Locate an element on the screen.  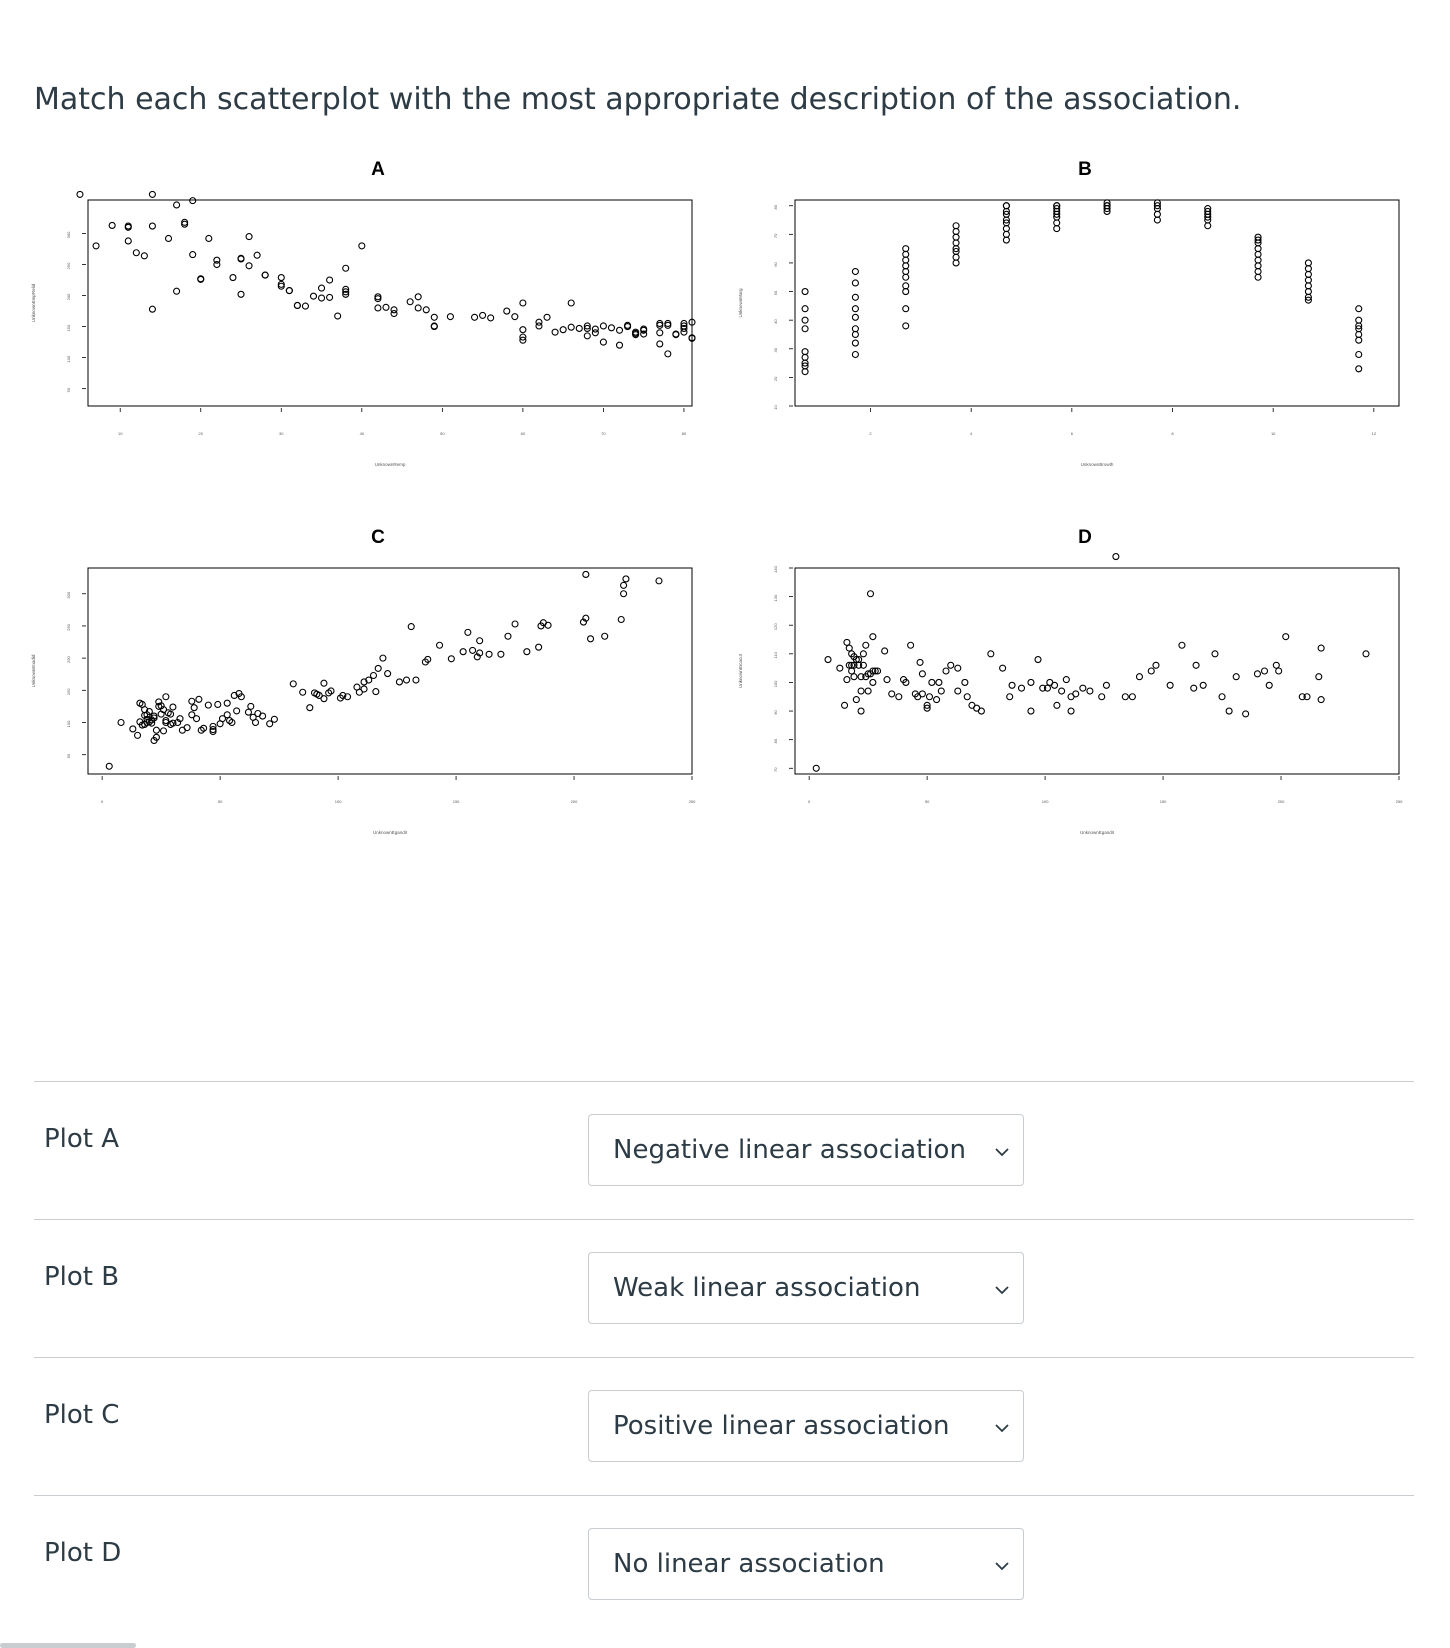
select-value: Negative linear association is located at coordinates (789, 1150).